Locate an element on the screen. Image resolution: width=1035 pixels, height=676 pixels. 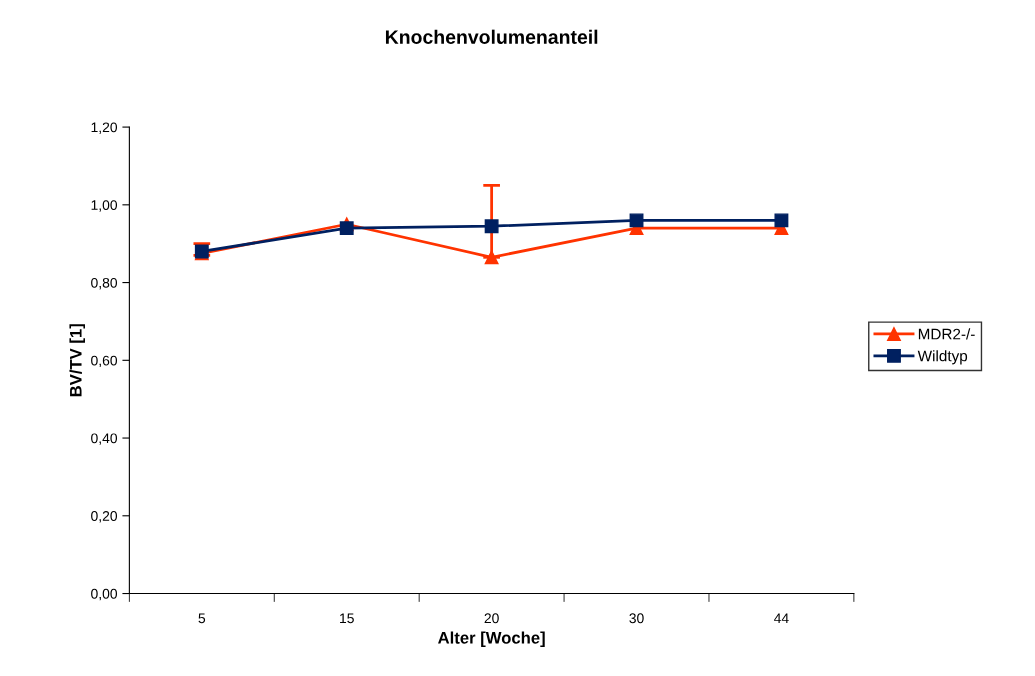
x-tick-label: 15 is located at coordinates (347, 618).